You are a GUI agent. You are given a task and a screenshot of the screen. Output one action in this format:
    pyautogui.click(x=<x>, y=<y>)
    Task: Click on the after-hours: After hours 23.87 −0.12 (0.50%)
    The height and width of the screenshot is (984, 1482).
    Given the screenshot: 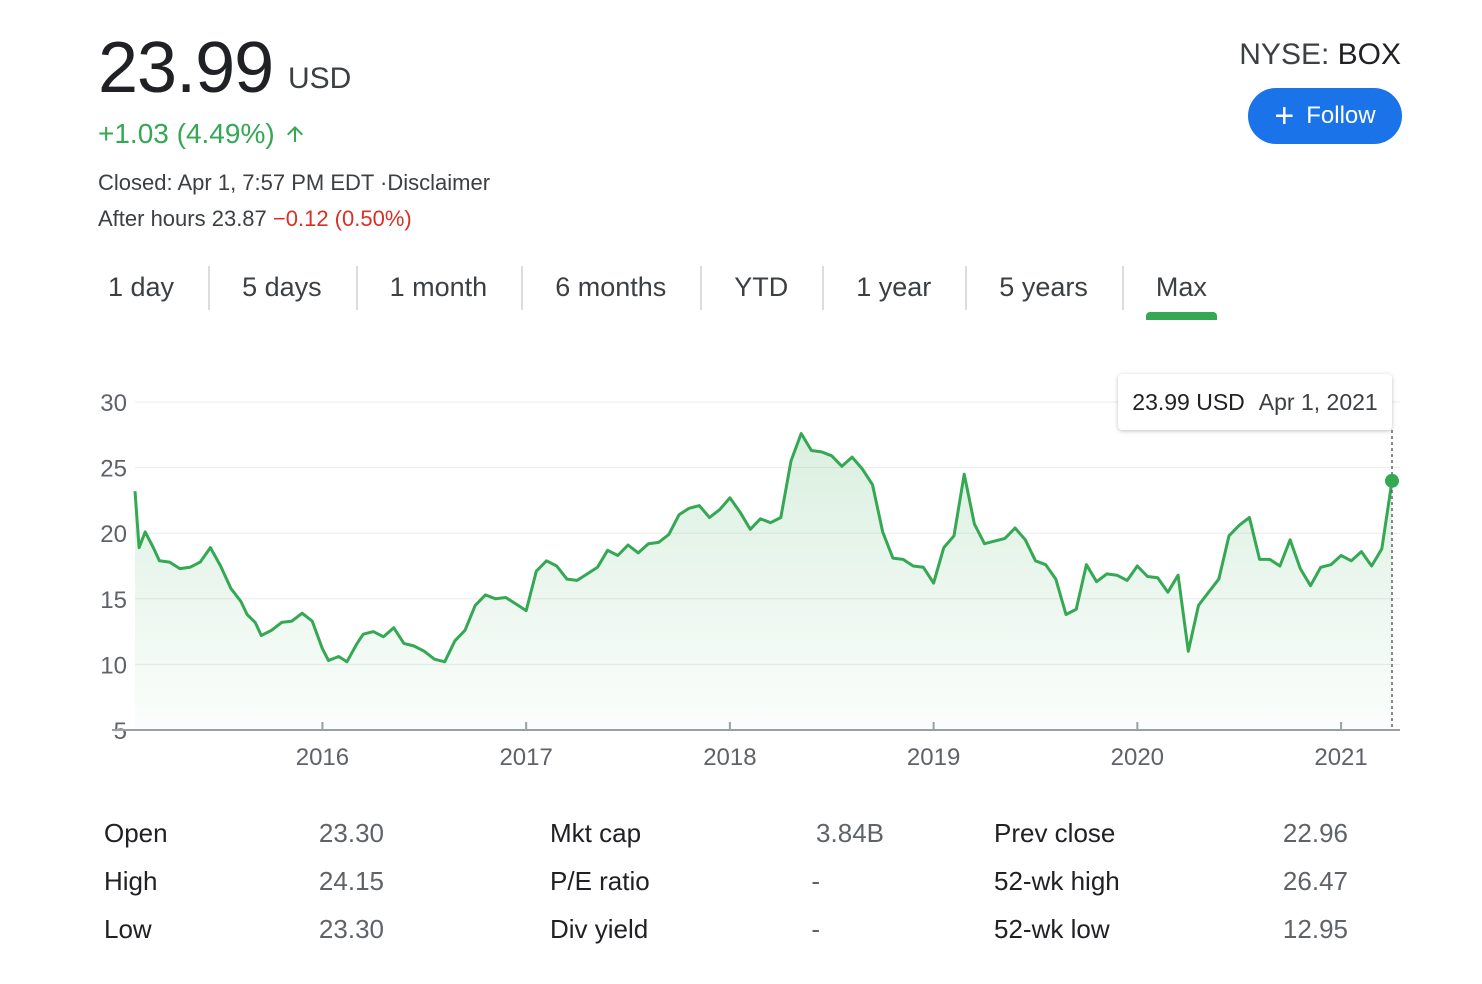 What is the action you would take?
    pyautogui.click(x=255, y=219)
    